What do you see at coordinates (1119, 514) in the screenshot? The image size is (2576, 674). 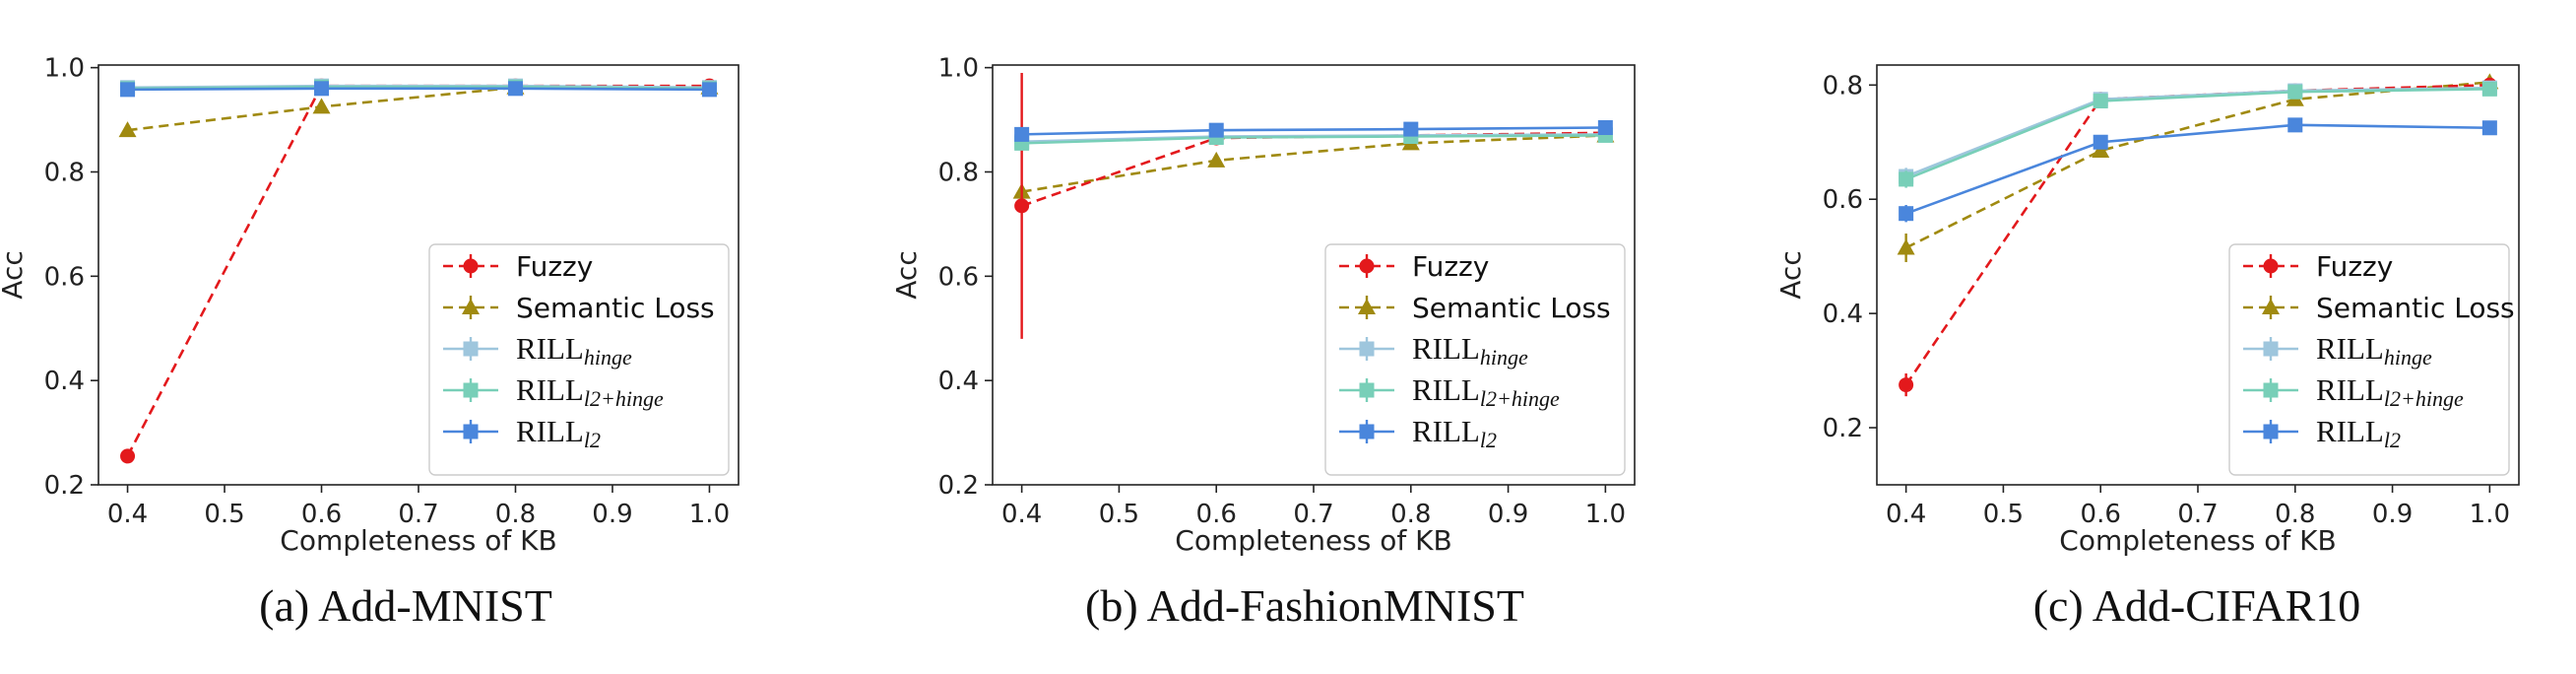 I see `x-tick-label: 0.5` at bounding box center [1119, 514].